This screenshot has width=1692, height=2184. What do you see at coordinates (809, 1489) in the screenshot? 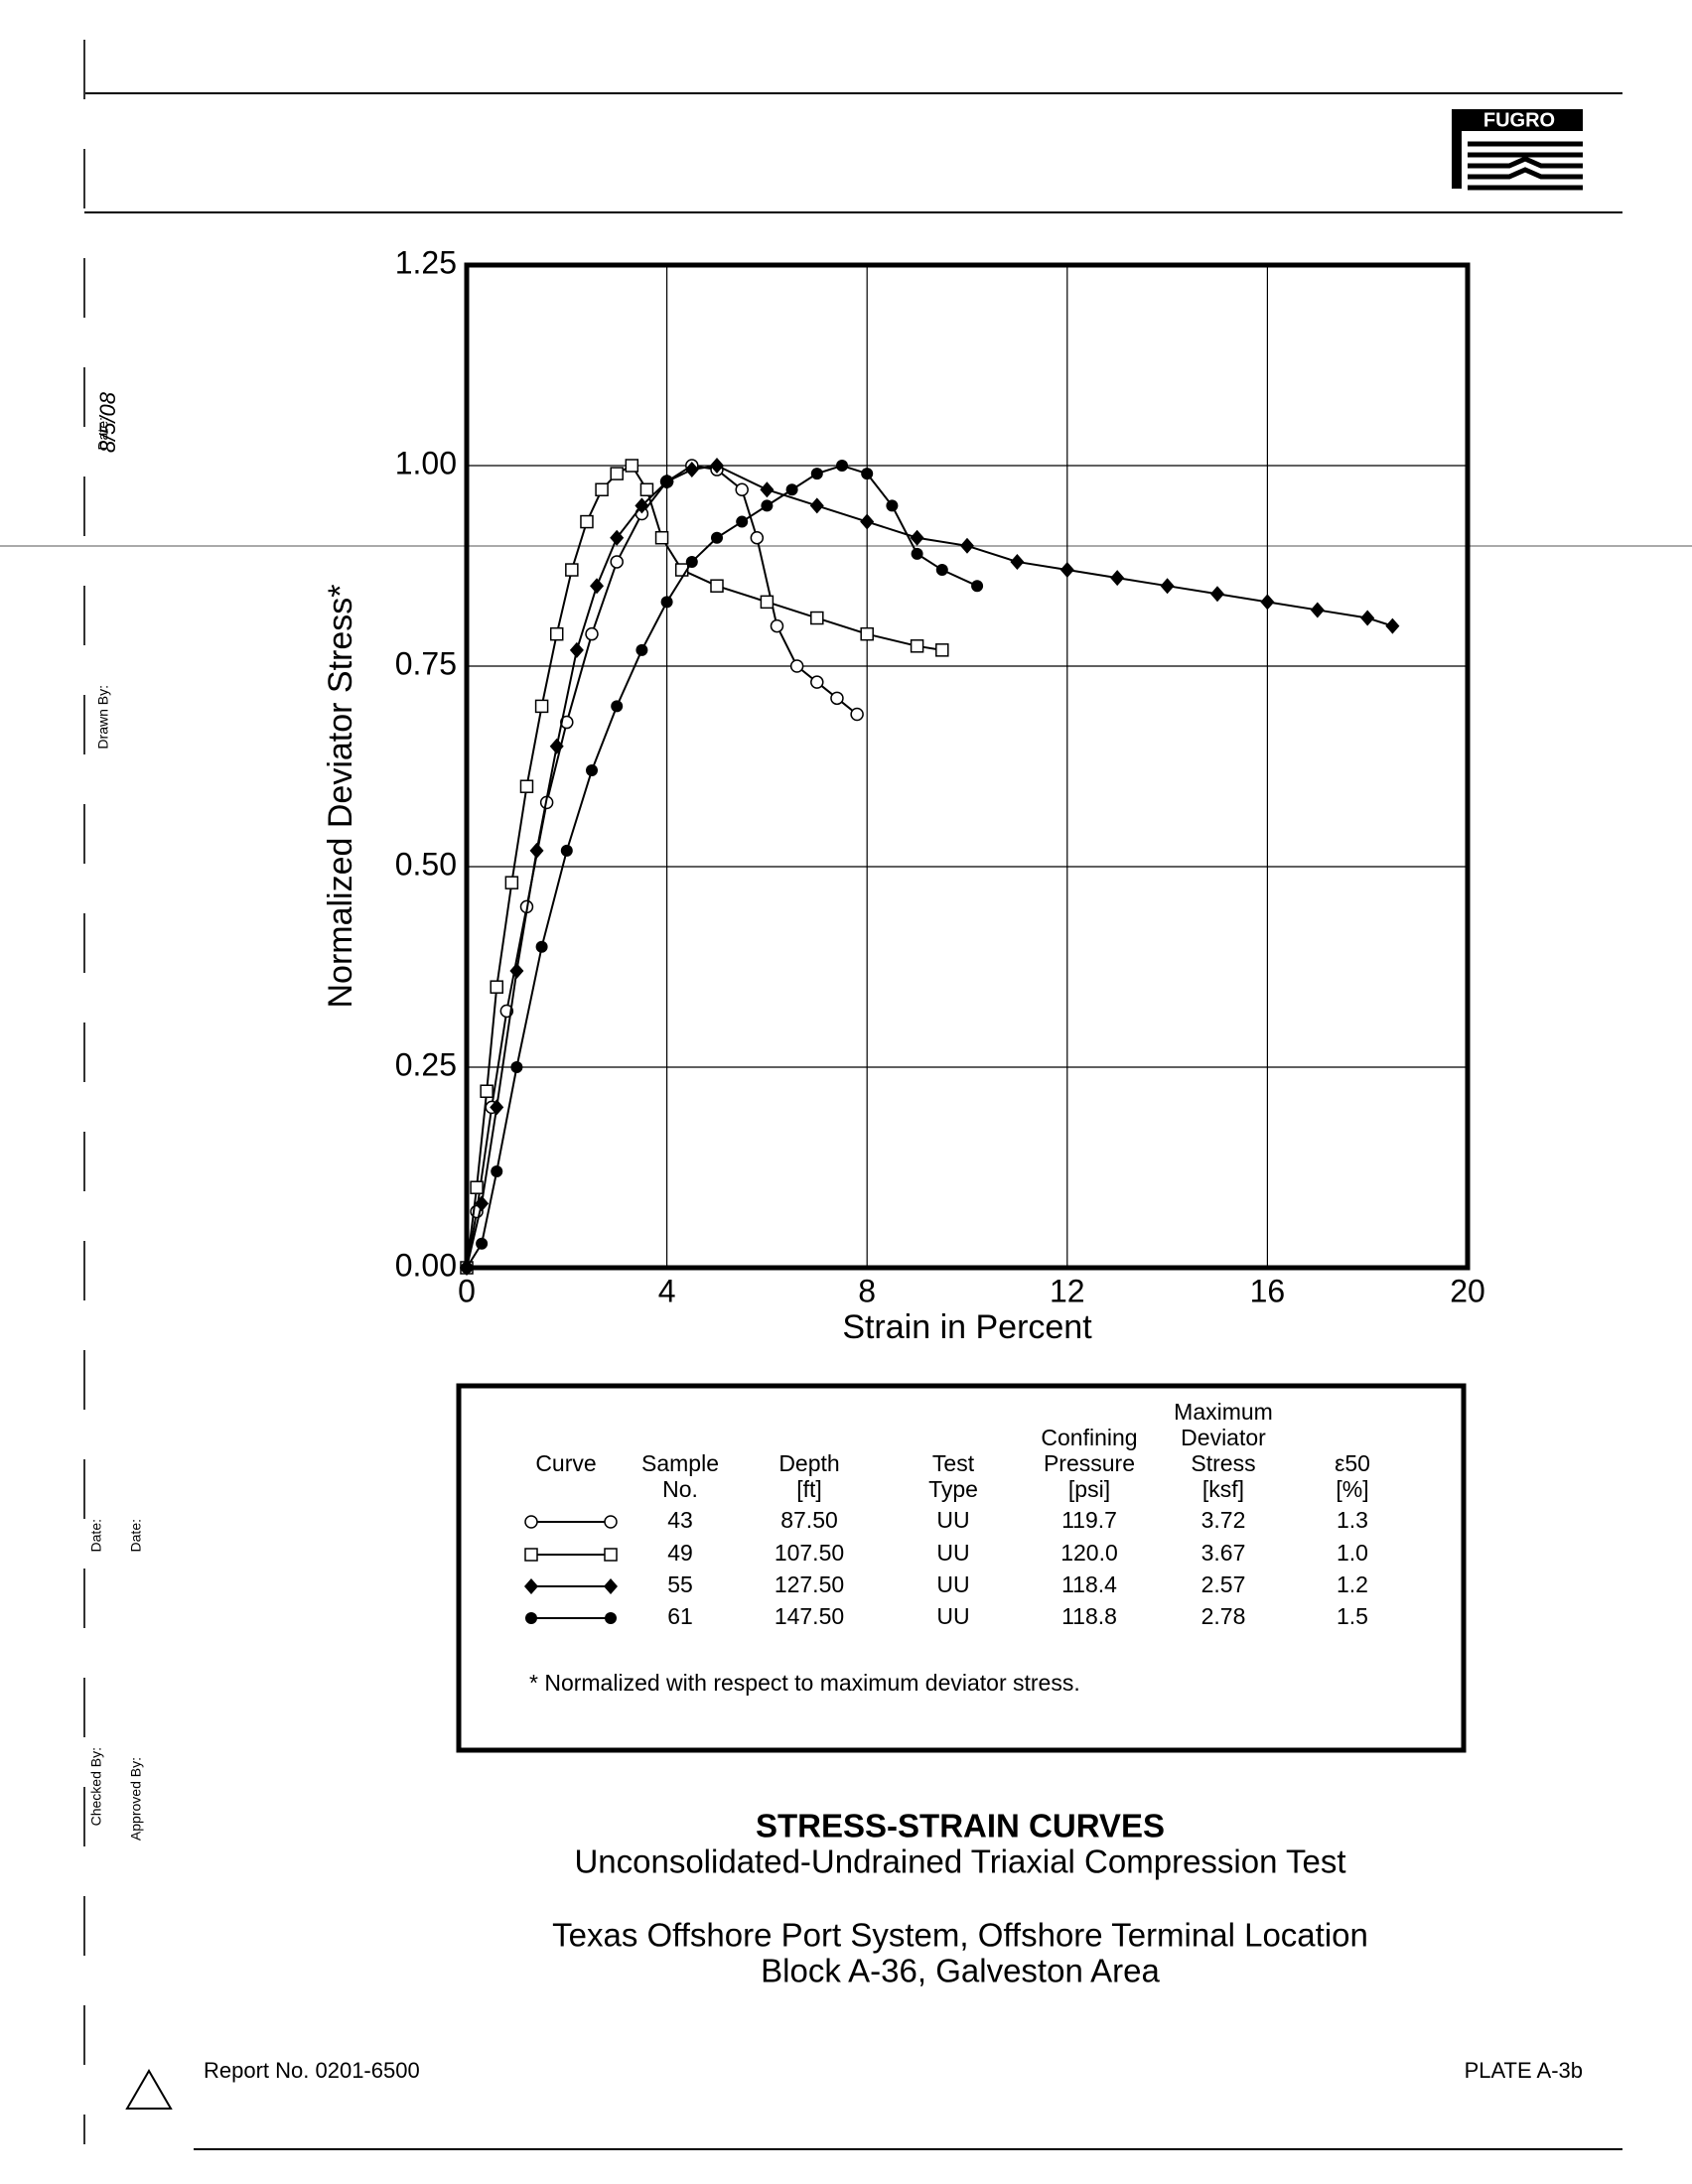
I see `column-header: [ft]` at bounding box center [809, 1489].